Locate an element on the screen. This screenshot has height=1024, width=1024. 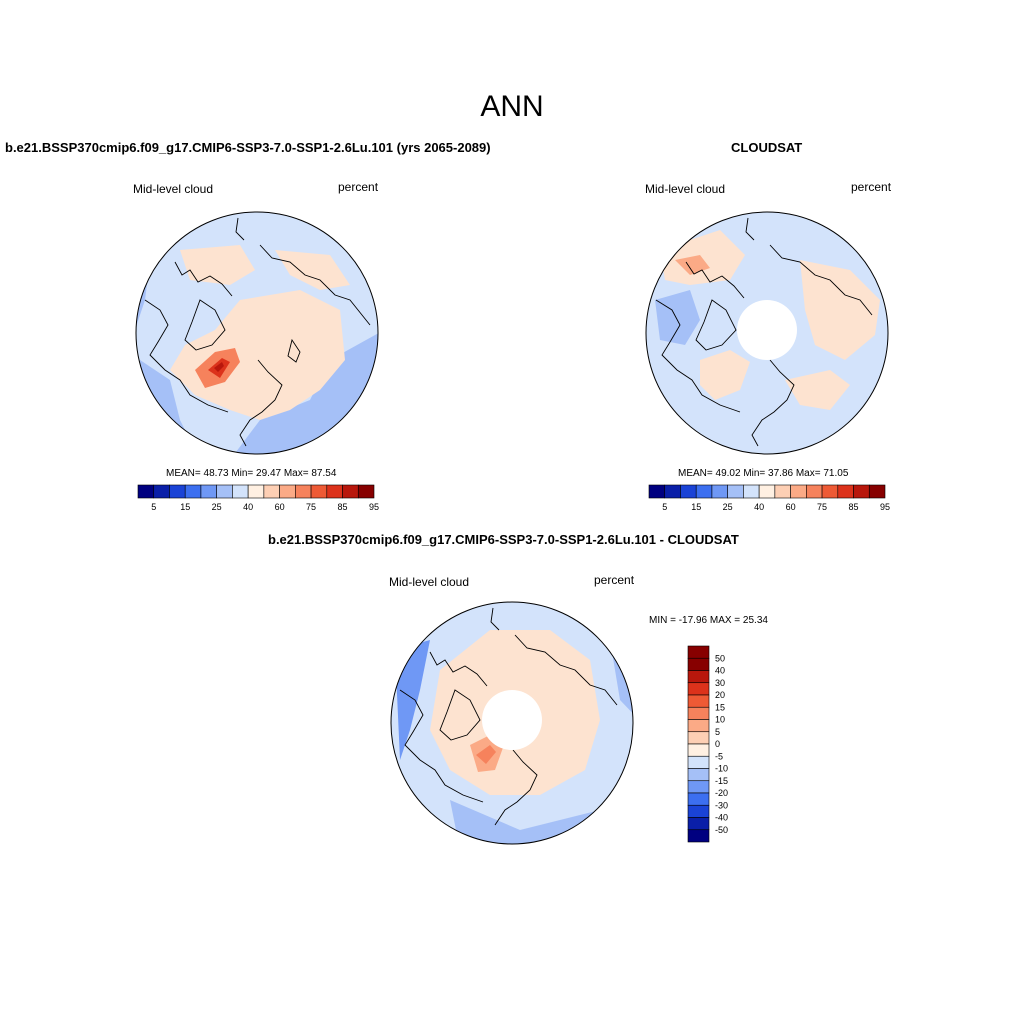
panel3-variable: Mid-level cloud is located at coordinates (429, 582).